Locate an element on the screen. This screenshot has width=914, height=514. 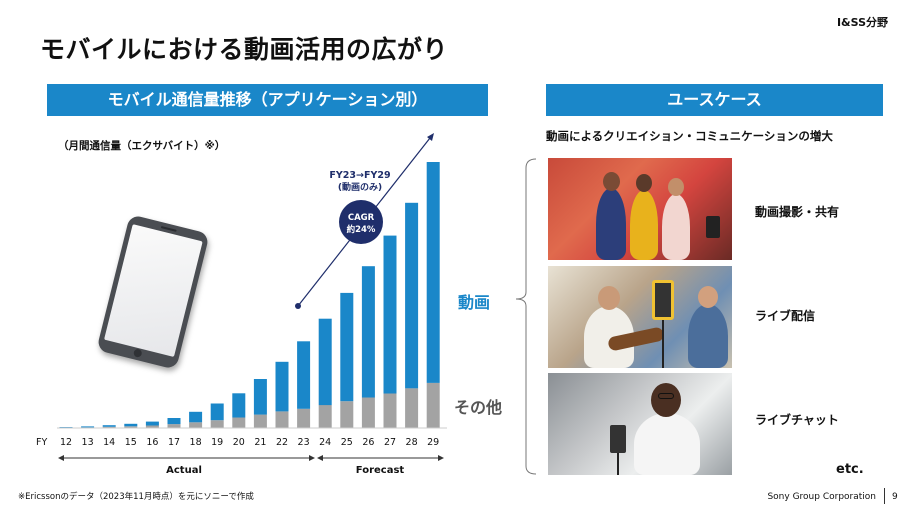
x-tick-label-28: 28 is located at coordinates (412, 442).